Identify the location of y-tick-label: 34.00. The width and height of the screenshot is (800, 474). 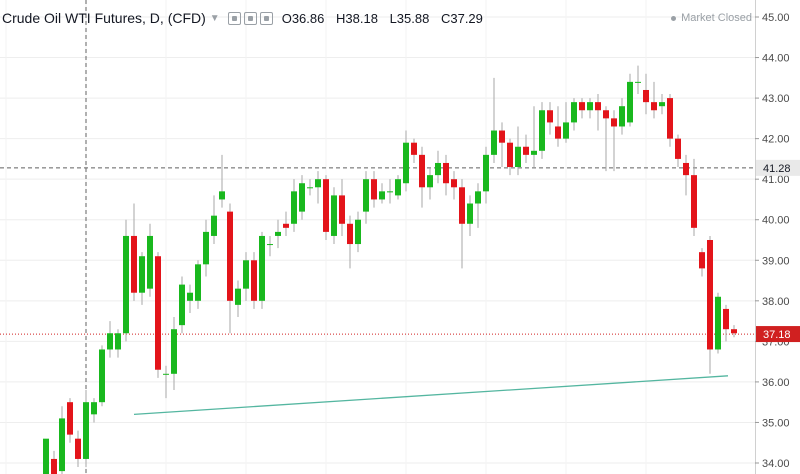
(776, 464).